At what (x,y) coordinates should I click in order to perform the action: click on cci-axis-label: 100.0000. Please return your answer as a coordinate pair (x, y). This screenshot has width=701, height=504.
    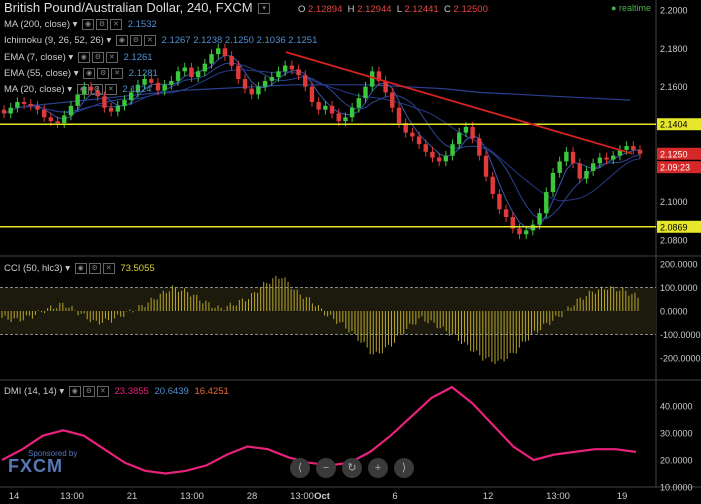
    Looking at the image, I should click on (679, 288).